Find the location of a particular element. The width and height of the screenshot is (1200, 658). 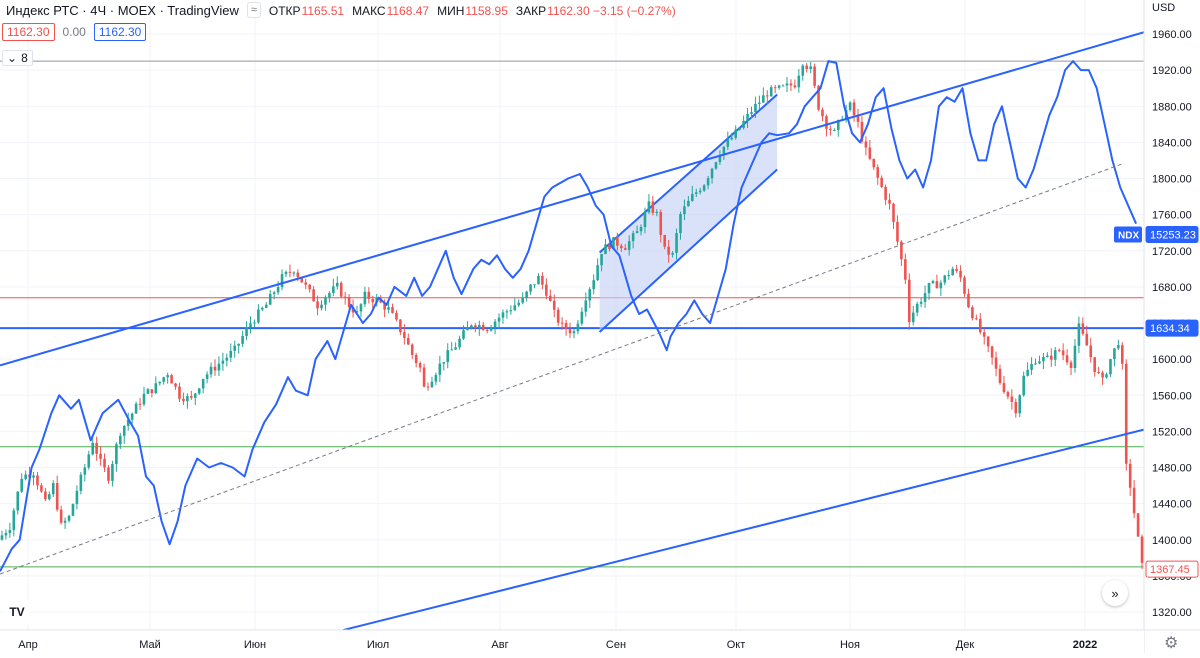

gear-icon: ⚙ is located at coordinates (1171, 643).